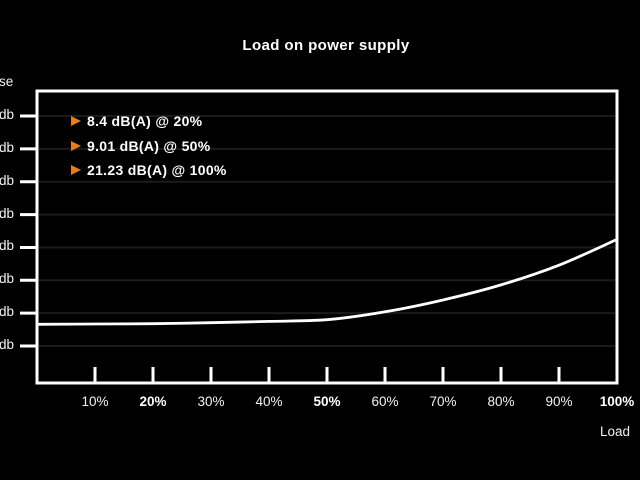 The height and width of the screenshot is (480, 640). What do you see at coordinates (614, 431) in the screenshot?
I see `x-axis-title: Load` at bounding box center [614, 431].